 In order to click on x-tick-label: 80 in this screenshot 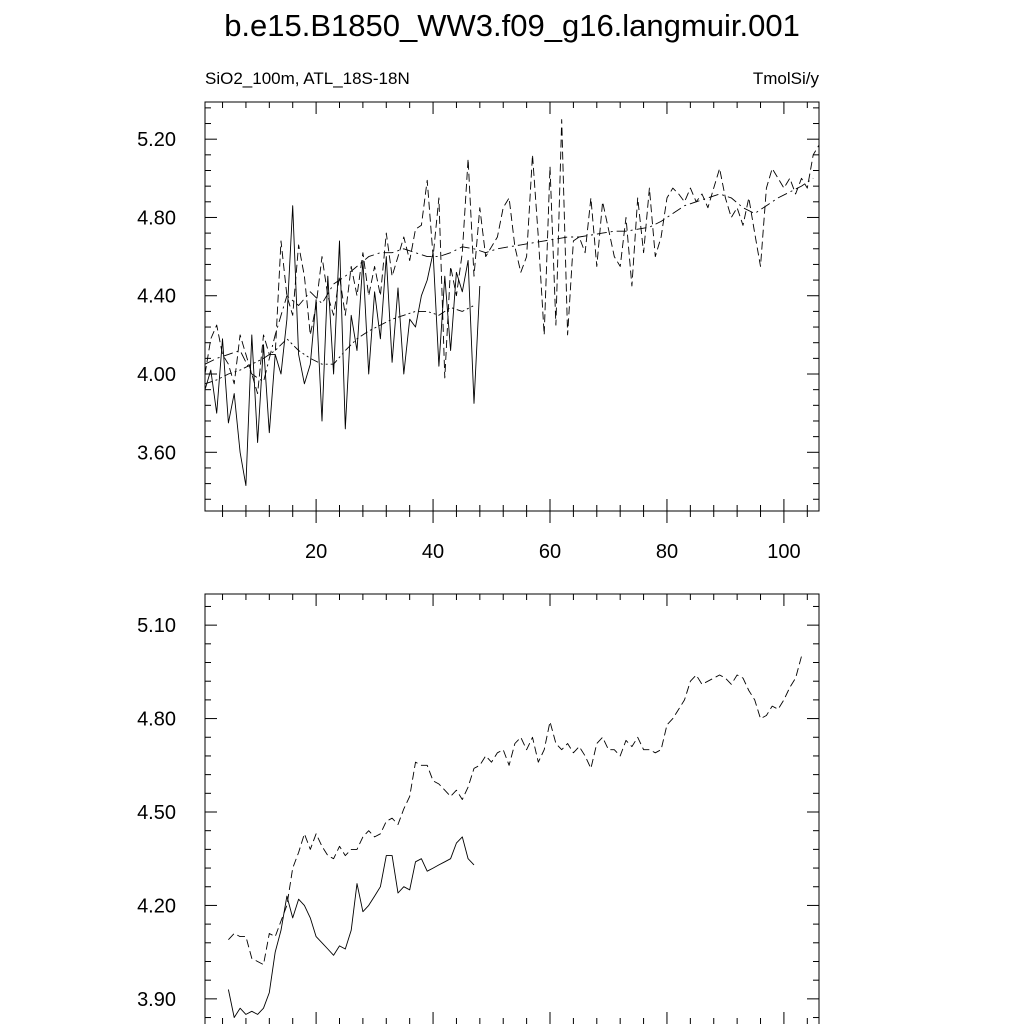, I will do `click(667, 552)`.